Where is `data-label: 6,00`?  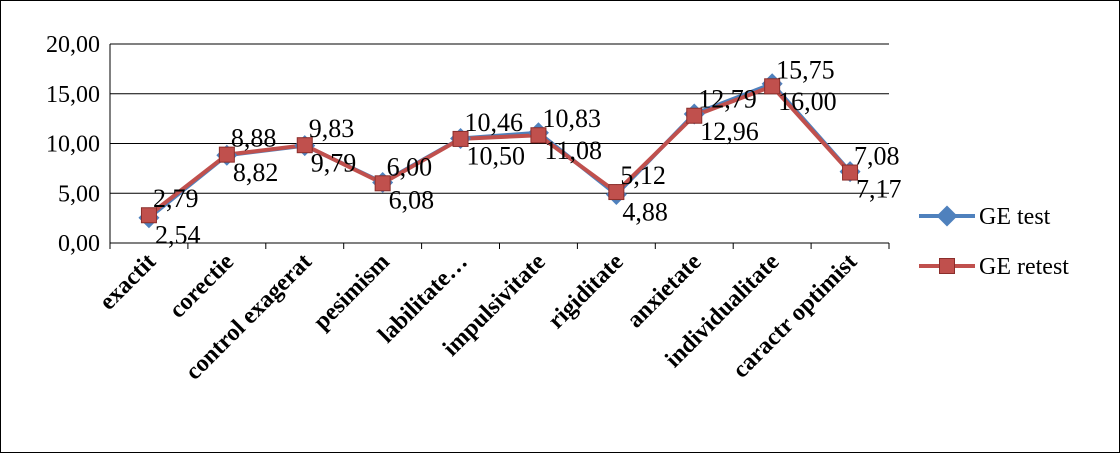
data-label: 6,00 is located at coordinates (410, 166).